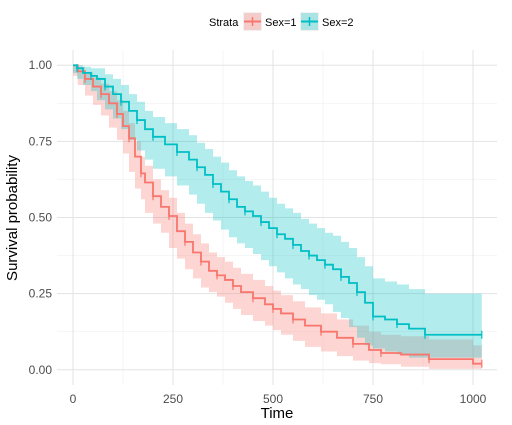 The width and height of the screenshot is (512, 425). What do you see at coordinates (41, 218) in the screenshot?
I see `y-tick-label: 0.50` at bounding box center [41, 218].